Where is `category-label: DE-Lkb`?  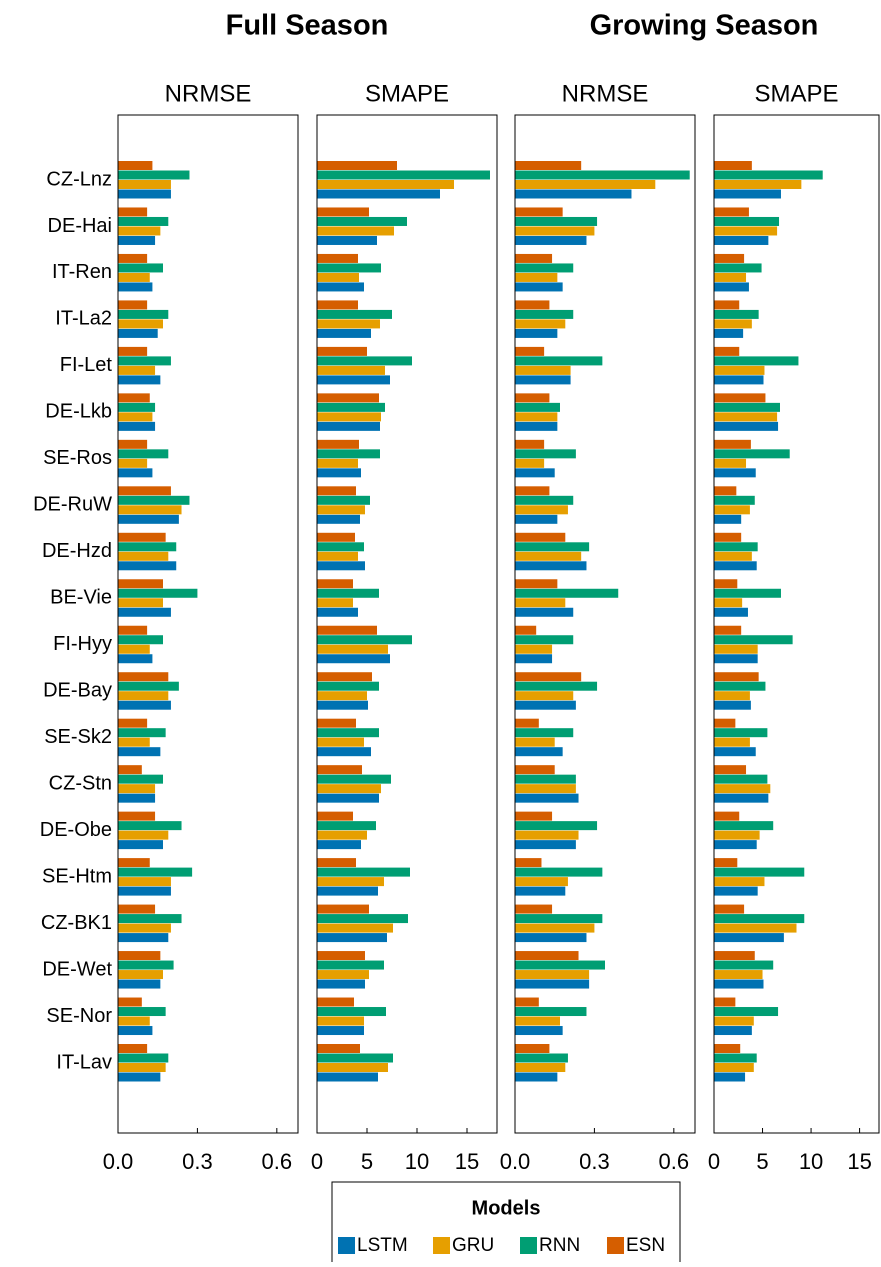 category-label: DE-Lkb is located at coordinates (78, 412).